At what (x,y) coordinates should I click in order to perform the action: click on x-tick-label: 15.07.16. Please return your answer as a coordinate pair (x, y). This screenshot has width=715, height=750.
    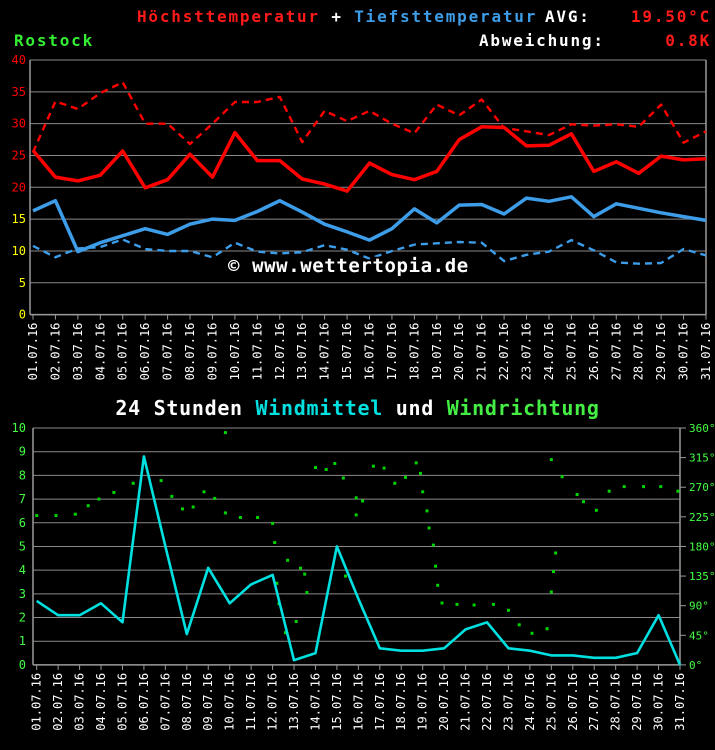
    Looking at the image, I should click on (347, 352).